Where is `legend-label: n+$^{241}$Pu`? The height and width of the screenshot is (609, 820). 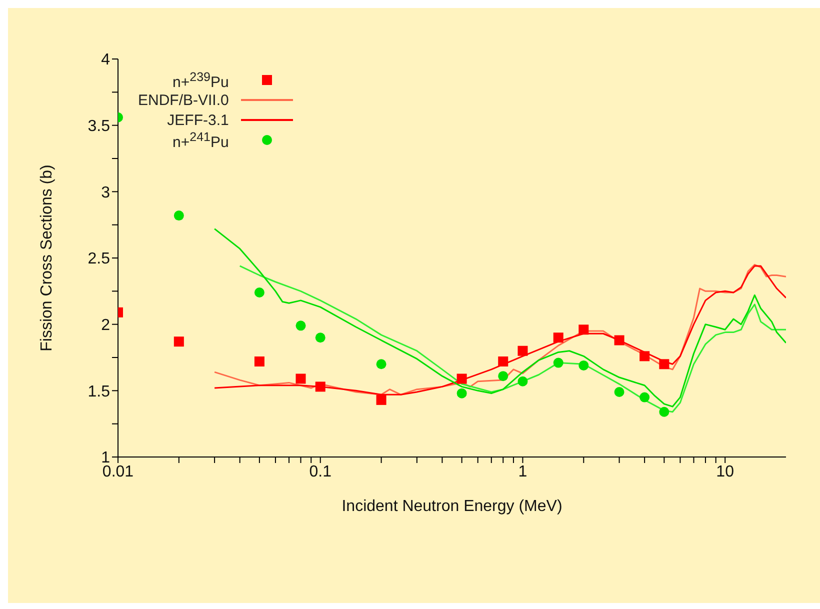 legend-label: n+$^{241}$Pu is located at coordinates (200, 140).